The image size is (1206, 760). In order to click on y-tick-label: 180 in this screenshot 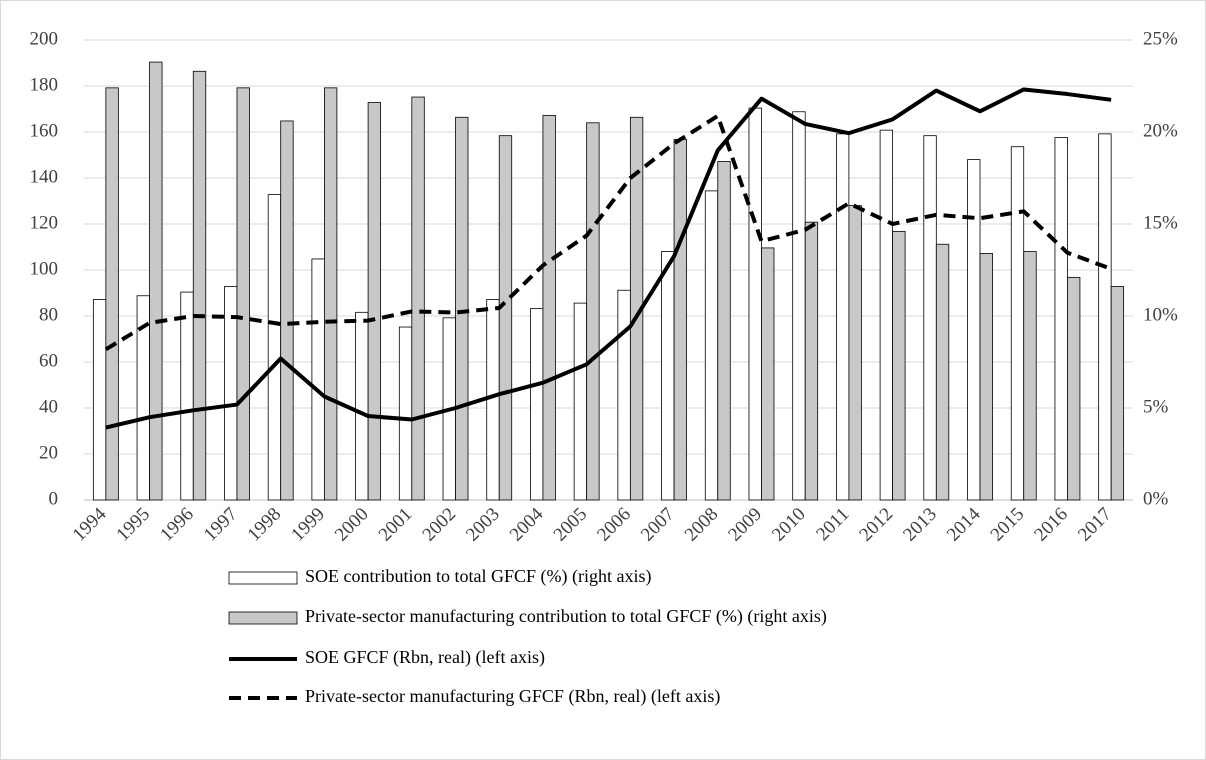, I will do `click(44, 84)`.